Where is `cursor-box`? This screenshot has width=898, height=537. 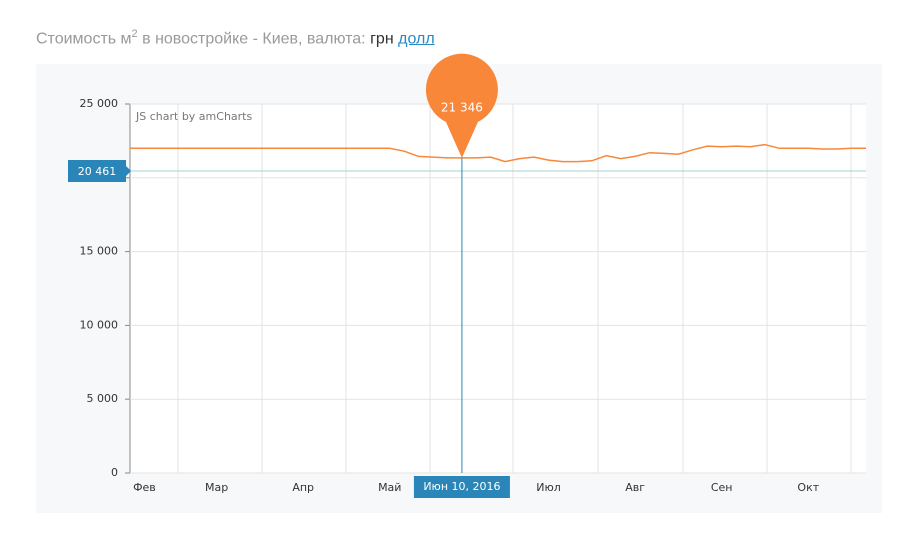
cursor-box is located at coordinates (461, 487).